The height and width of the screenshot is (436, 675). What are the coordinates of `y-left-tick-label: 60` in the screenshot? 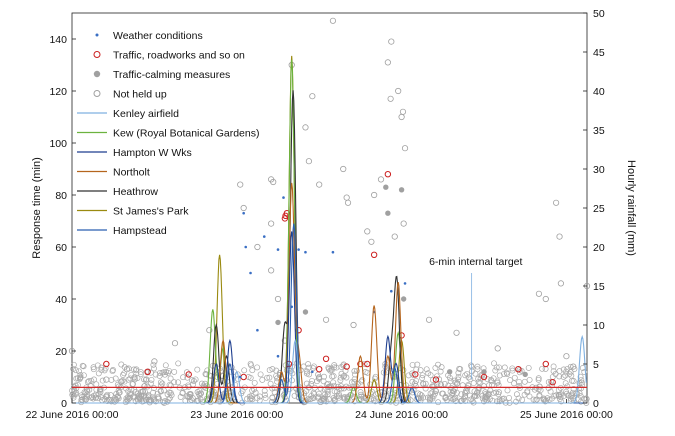 It's located at (61, 248).